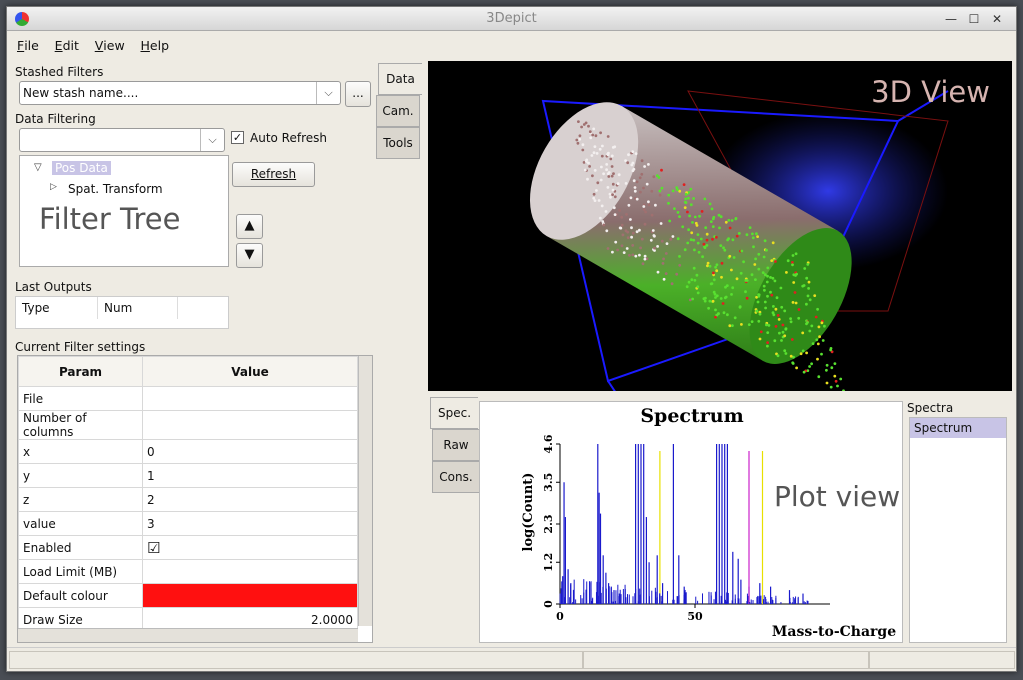 The height and width of the screenshot is (680, 1023). I want to click on settings-vertical-scrollbar, so click(365, 491).